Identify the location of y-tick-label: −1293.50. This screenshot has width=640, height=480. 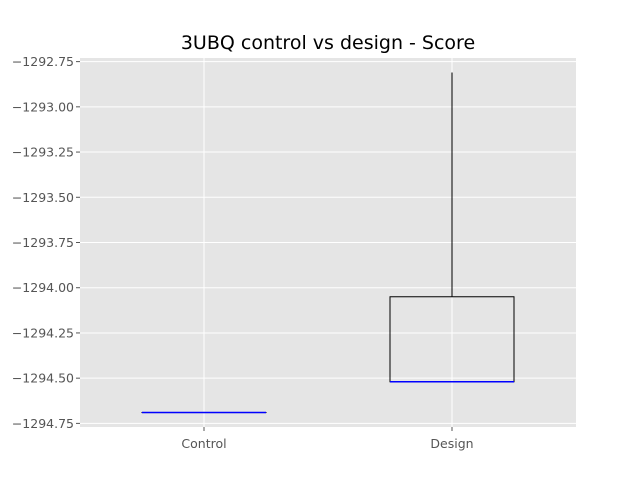
(43, 197).